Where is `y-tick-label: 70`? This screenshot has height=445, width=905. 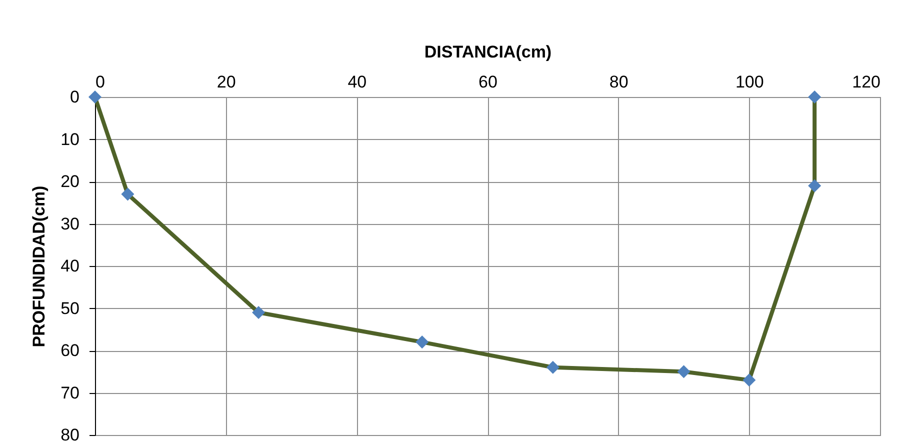
y-tick-label: 70 is located at coordinates (70, 392).